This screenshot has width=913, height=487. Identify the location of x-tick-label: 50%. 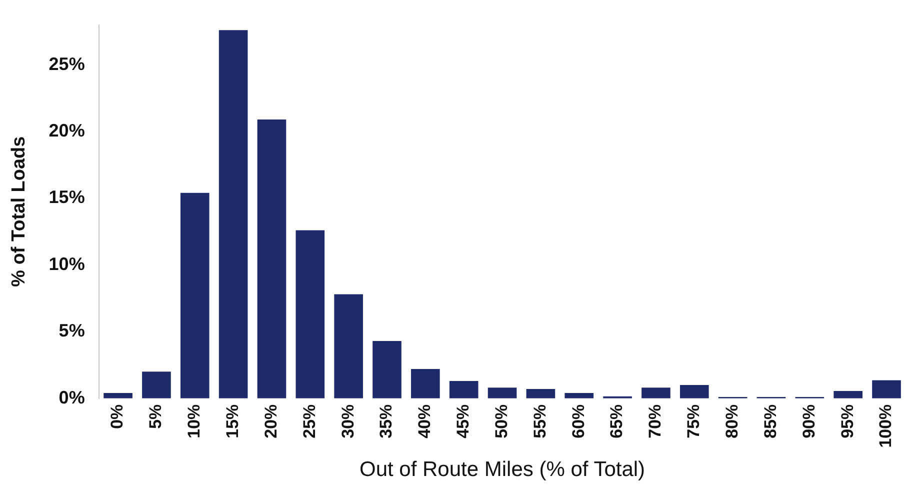
(501, 421).